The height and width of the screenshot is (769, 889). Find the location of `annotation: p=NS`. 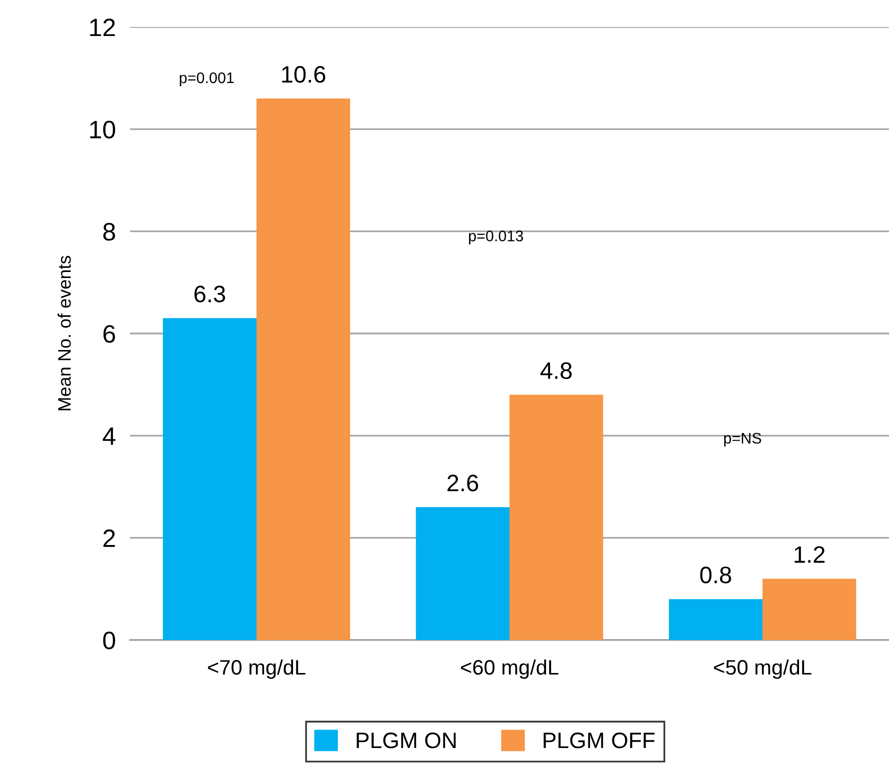

annotation: p=NS is located at coordinates (743, 439).